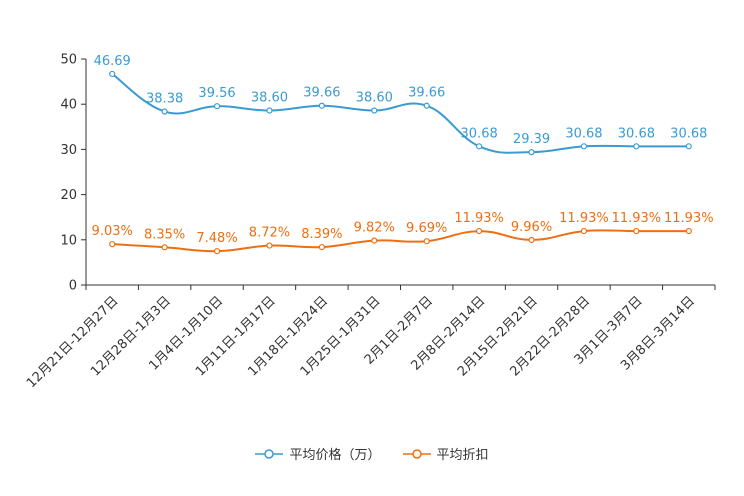 The image size is (744, 496). What do you see at coordinates (321, 234) in the screenshot?
I see `data-label: 8.39%` at bounding box center [321, 234].